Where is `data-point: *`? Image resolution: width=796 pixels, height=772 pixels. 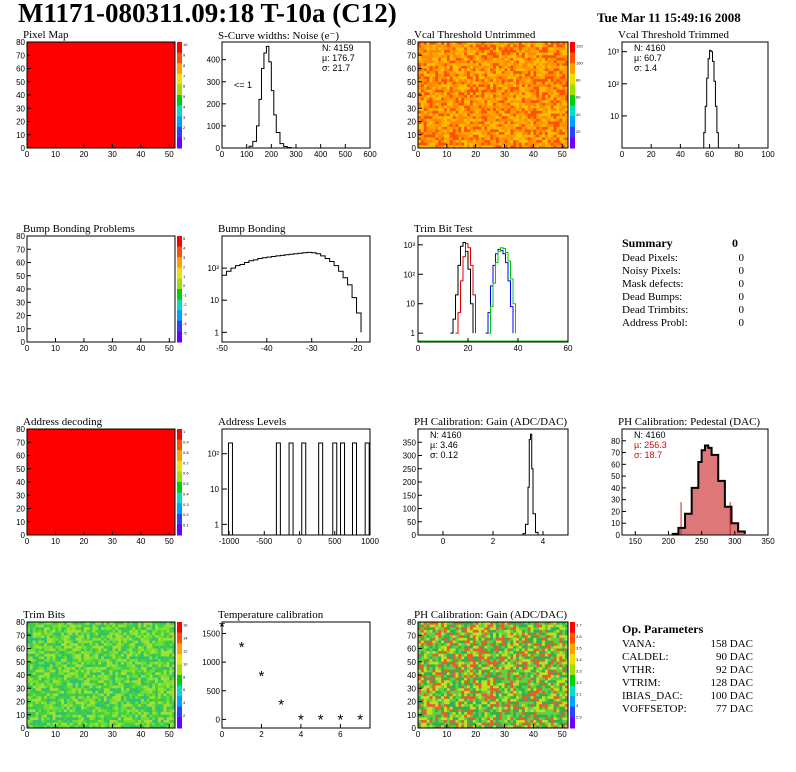
data-point: * is located at coordinates (242, 647).